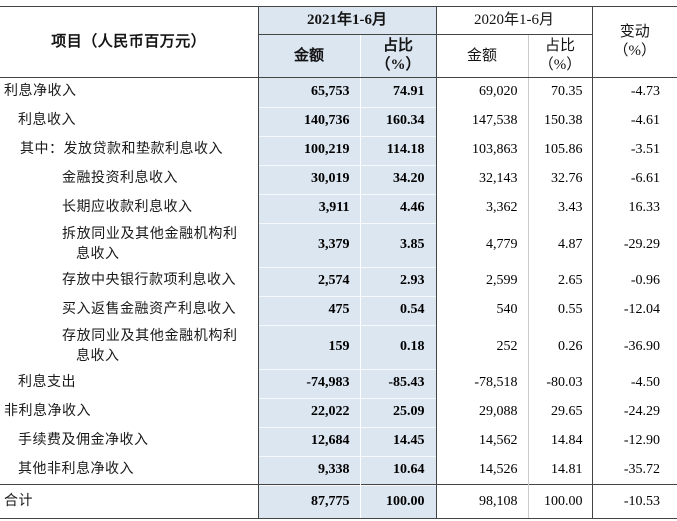  I want to click on pct-2021-cell: 74.91, so click(398, 92).